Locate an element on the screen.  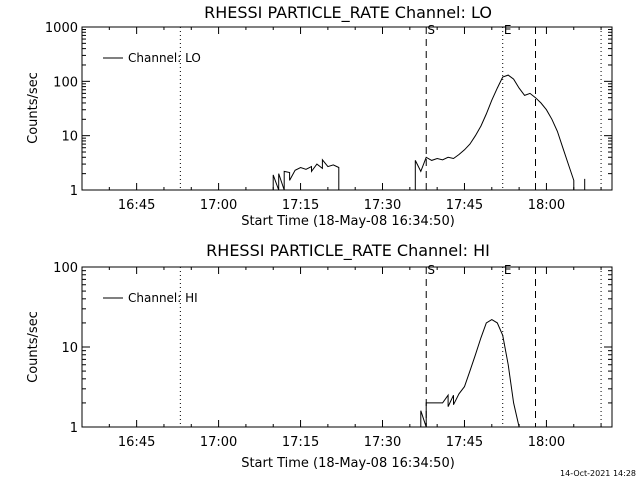
footer-date: 14-Oct-2021 14:28 is located at coordinates (598, 473).